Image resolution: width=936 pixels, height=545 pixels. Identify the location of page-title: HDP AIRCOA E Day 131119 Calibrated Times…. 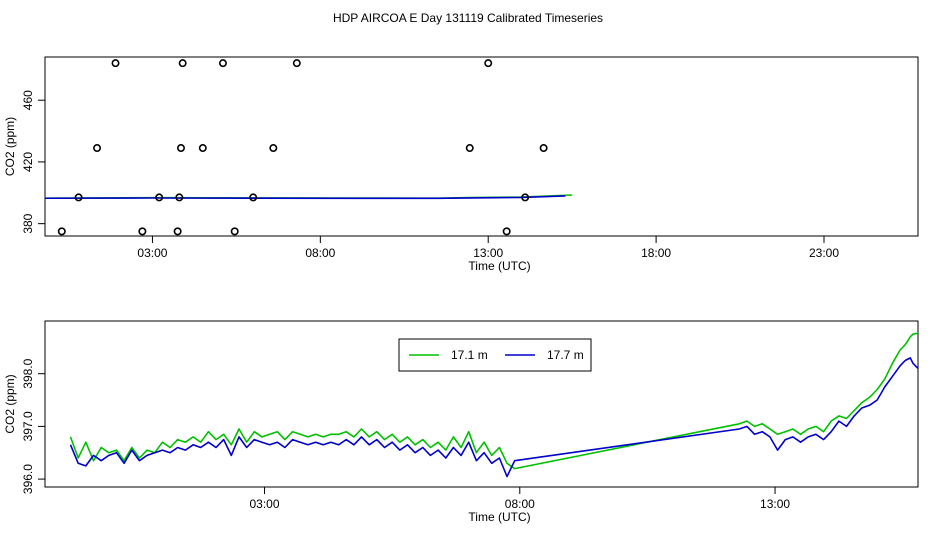
(468, 18).